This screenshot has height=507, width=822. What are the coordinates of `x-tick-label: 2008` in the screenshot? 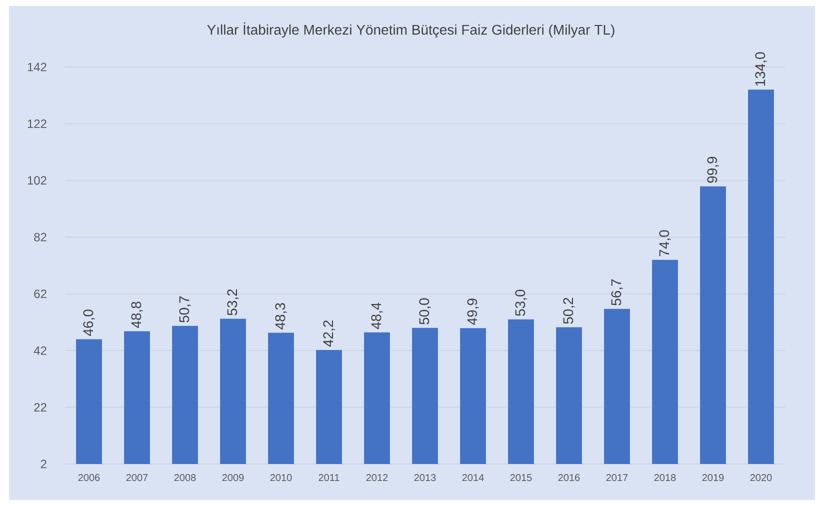 It's located at (185, 478).